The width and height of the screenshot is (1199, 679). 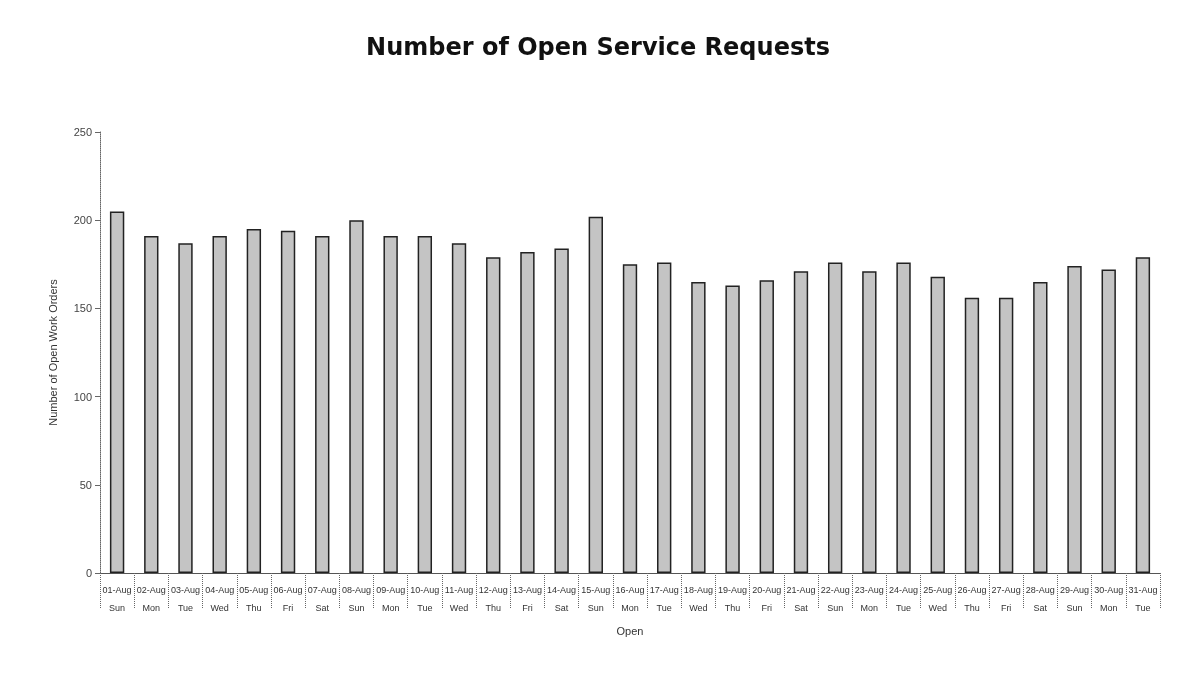 What do you see at coordinates (1040, 599) in the screenshot?
I see `x-tick-label: 28-Aug Sat` at bounding box center [1040, 599].